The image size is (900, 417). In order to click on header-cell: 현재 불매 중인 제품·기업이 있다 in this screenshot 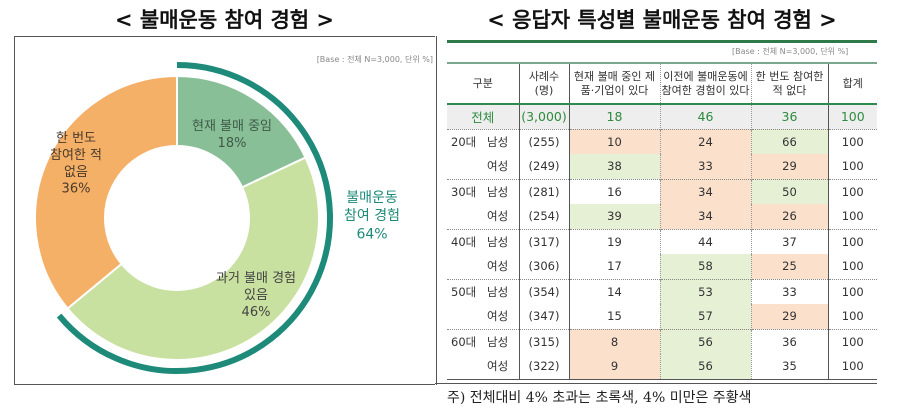, I will do `click(614, 83)`.